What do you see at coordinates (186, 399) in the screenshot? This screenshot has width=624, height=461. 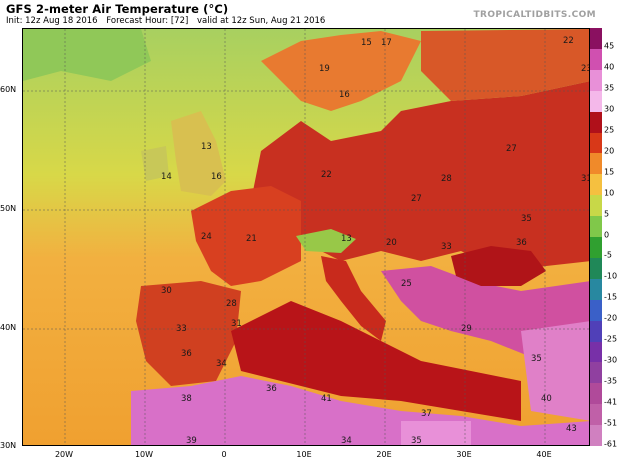 I see `temperature-value-label: 38` at bounding box center [186, 399].